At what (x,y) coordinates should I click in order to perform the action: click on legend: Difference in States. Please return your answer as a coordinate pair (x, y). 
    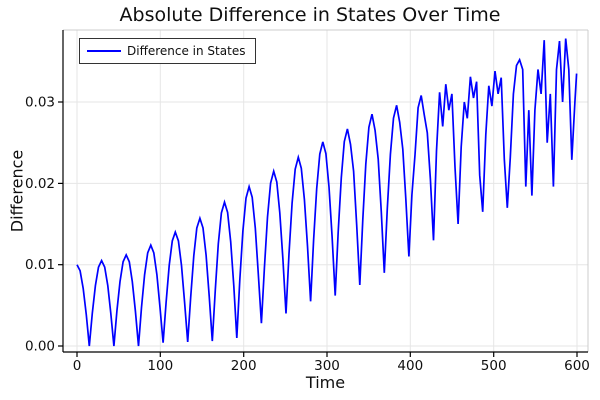
    Looking at the image, I should click on (168, 51).